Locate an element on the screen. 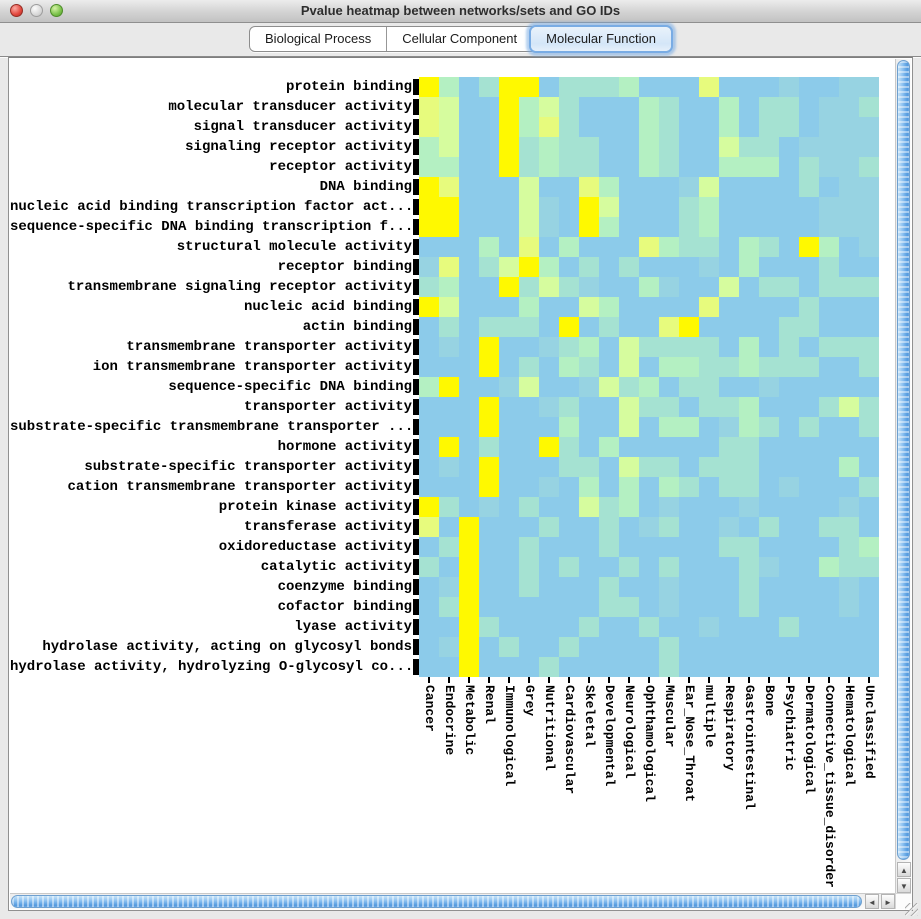 Image resolution: width=921 pixels, height=919 pixels. row-label: hormone activity is located at coordinates (344, 447).